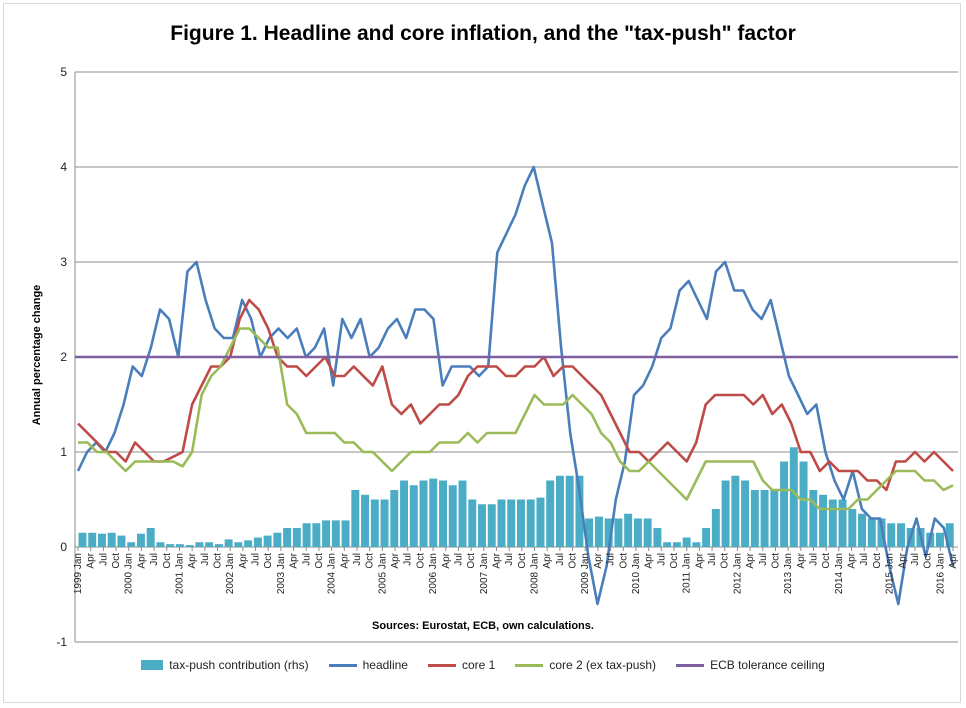 The width and height of the screenshot is (966, 708). What do you see at coordinates (225, 665) in the screenshot?
I see `legend-item: tax-push contribution (rhs)` at bounding box center [225, 665].